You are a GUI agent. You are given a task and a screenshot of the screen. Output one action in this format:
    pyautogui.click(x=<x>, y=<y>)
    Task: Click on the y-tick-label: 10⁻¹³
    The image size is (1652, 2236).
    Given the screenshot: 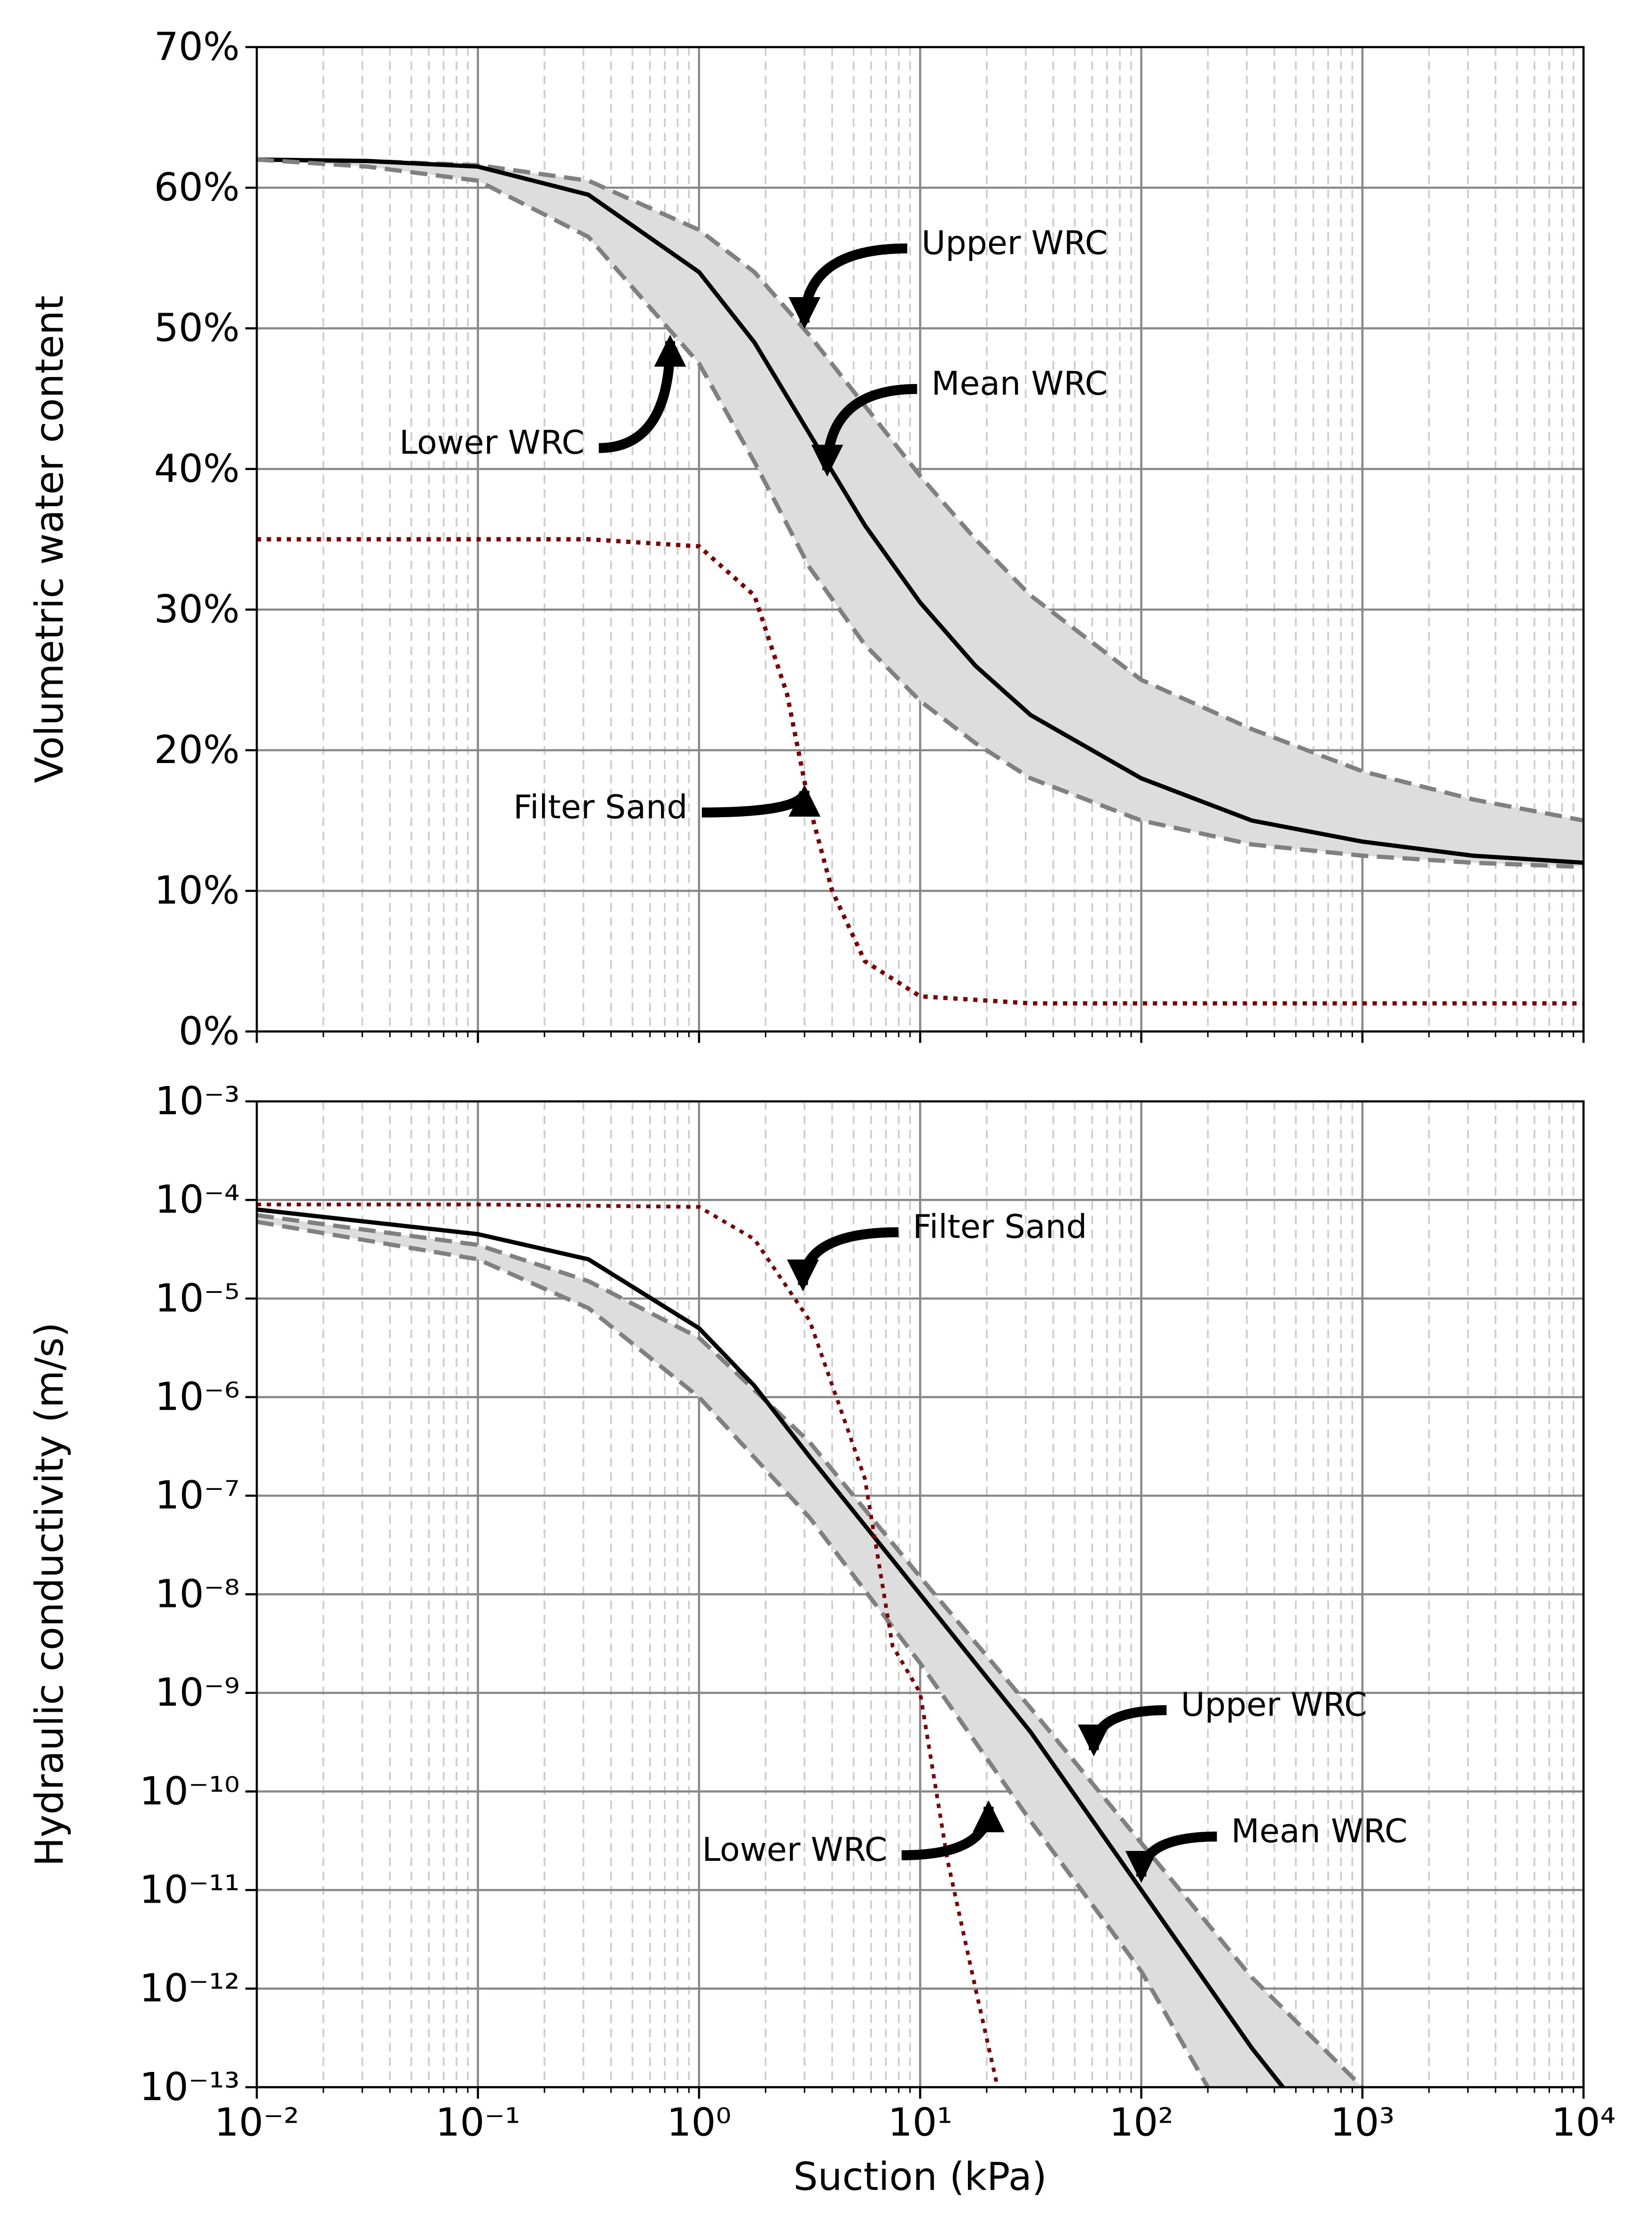 What is the action you would take?
    pyautogui.click(x=190, y=2087)
    